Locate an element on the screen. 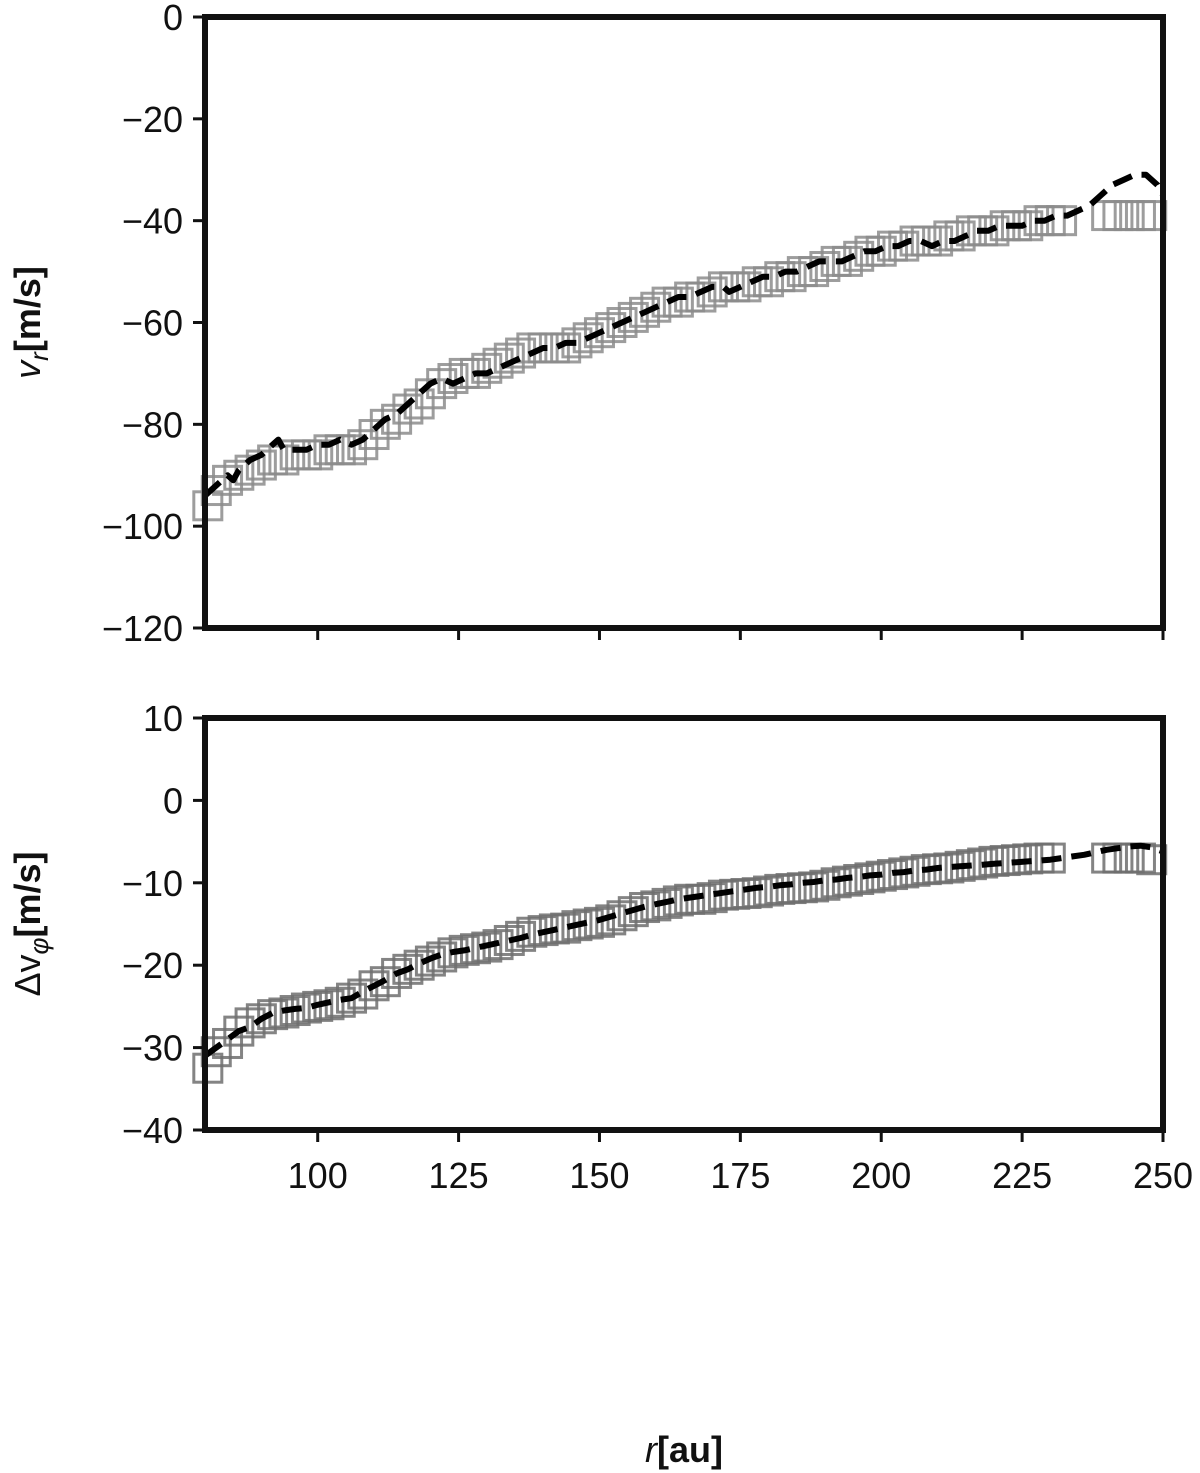  top-y-axis-label-sub: r is located at coordinates (39, 356).